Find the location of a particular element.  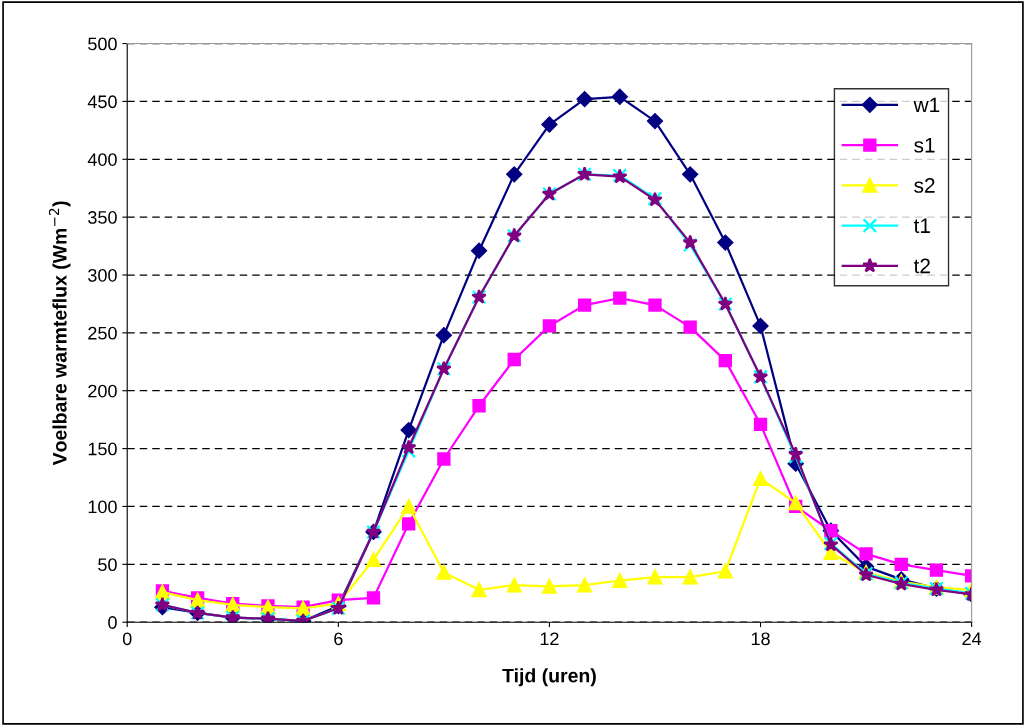

y-tick-label: 50 is located at coordinates (107, 565).